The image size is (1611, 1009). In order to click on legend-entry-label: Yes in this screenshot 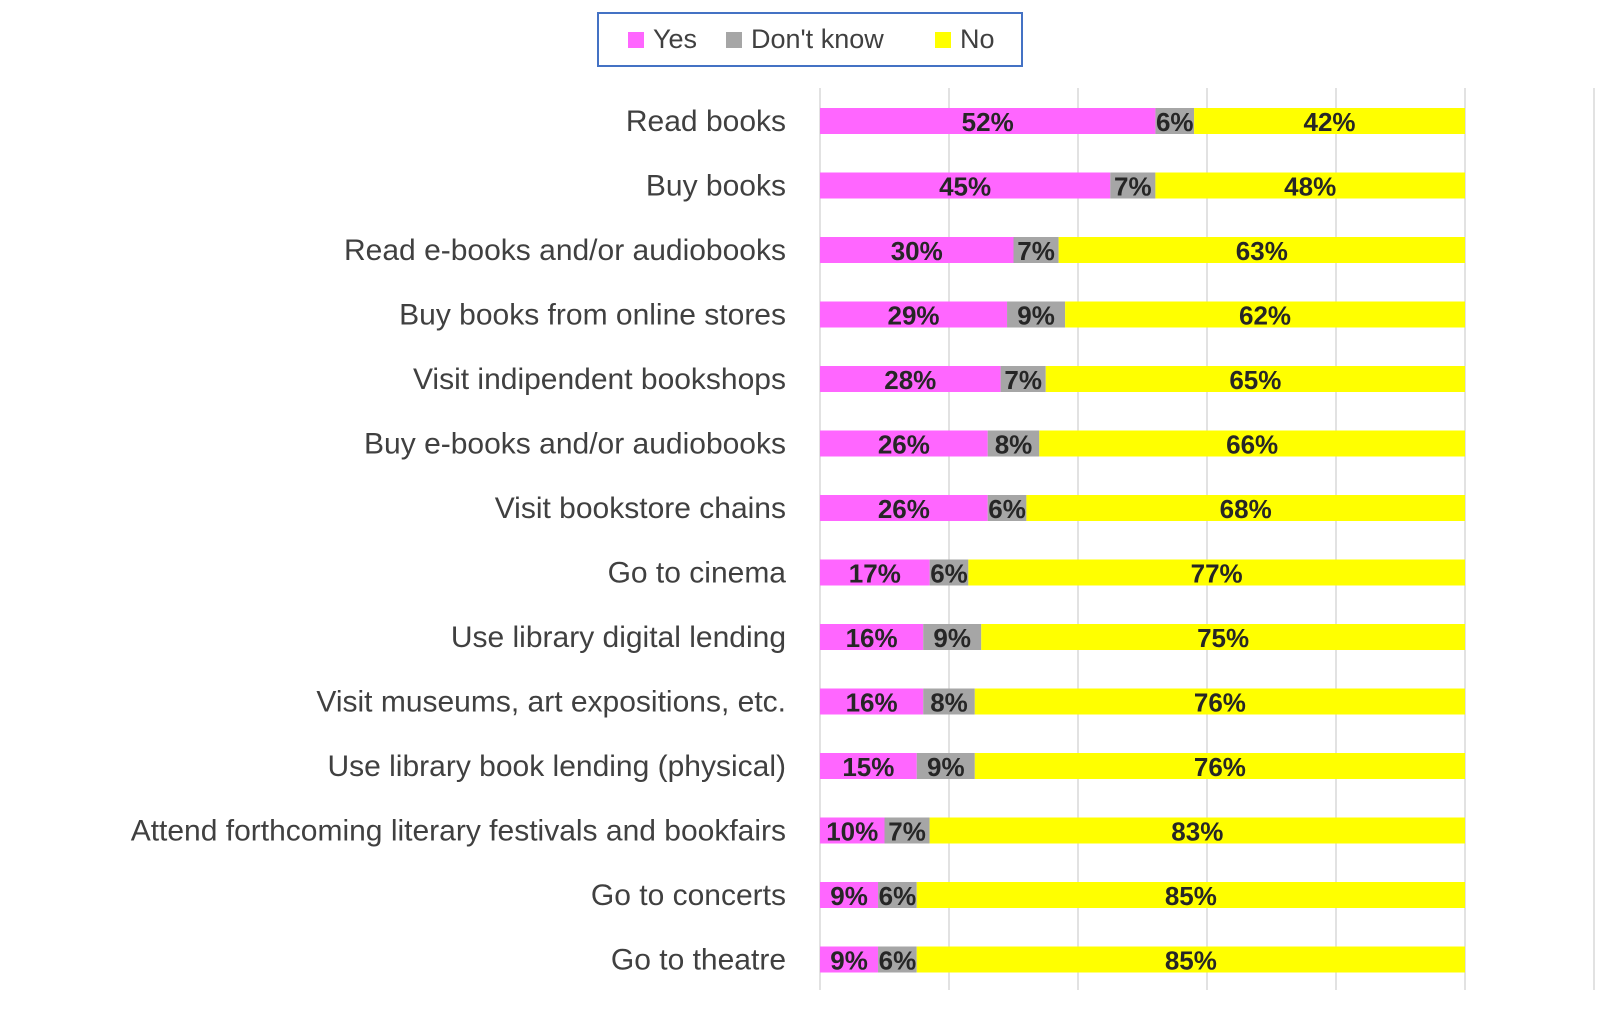, I will do `click(675, 39)`.